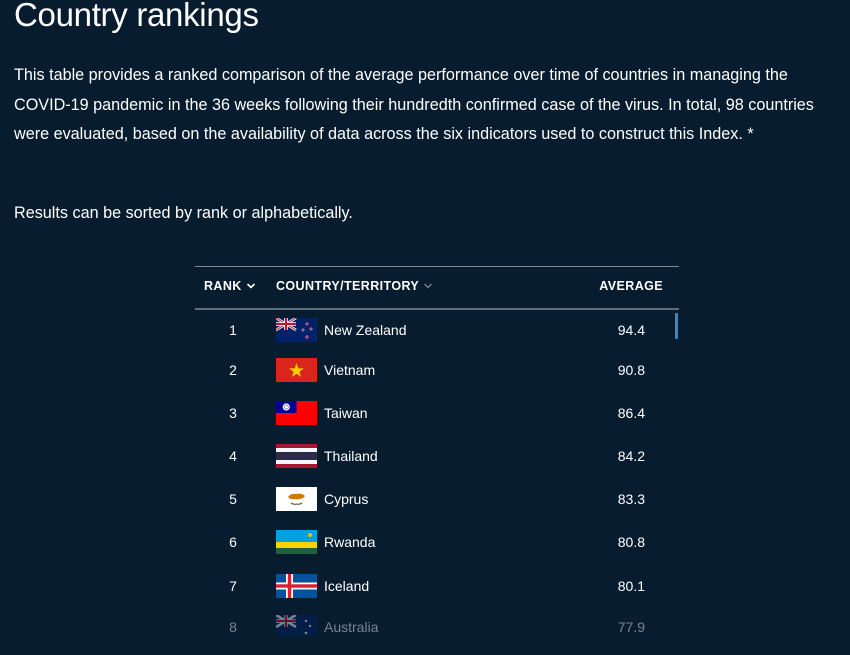 The height and width of the screenshot is (655, 850). What do you see at coordinates (350, 370) in the screenshot?
I see `country-cell: Vietnam` at bounding box center [350, 370].